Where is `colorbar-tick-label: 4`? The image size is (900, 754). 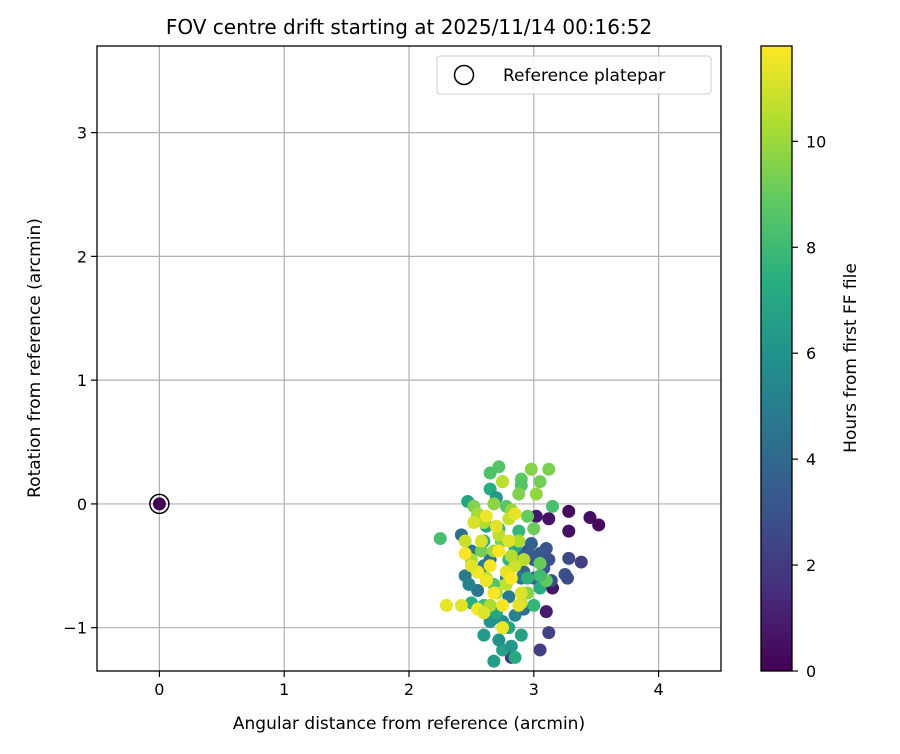
colorbar-tick-label: 4 is located at coordinates (811, 459).